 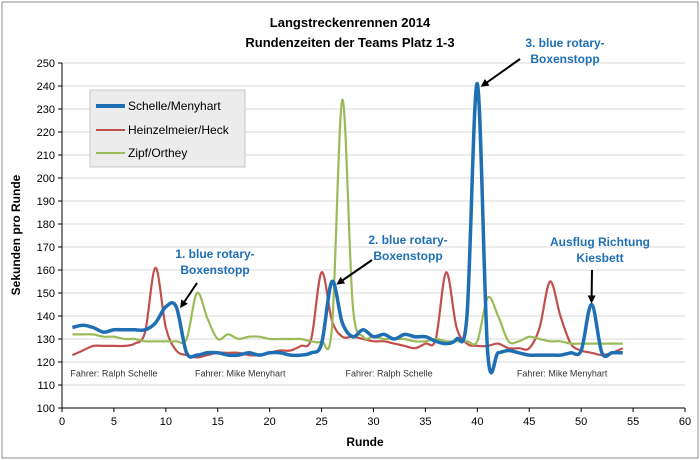 I want to click on x-tick-label-40: 40, so click(x=477, y=422).